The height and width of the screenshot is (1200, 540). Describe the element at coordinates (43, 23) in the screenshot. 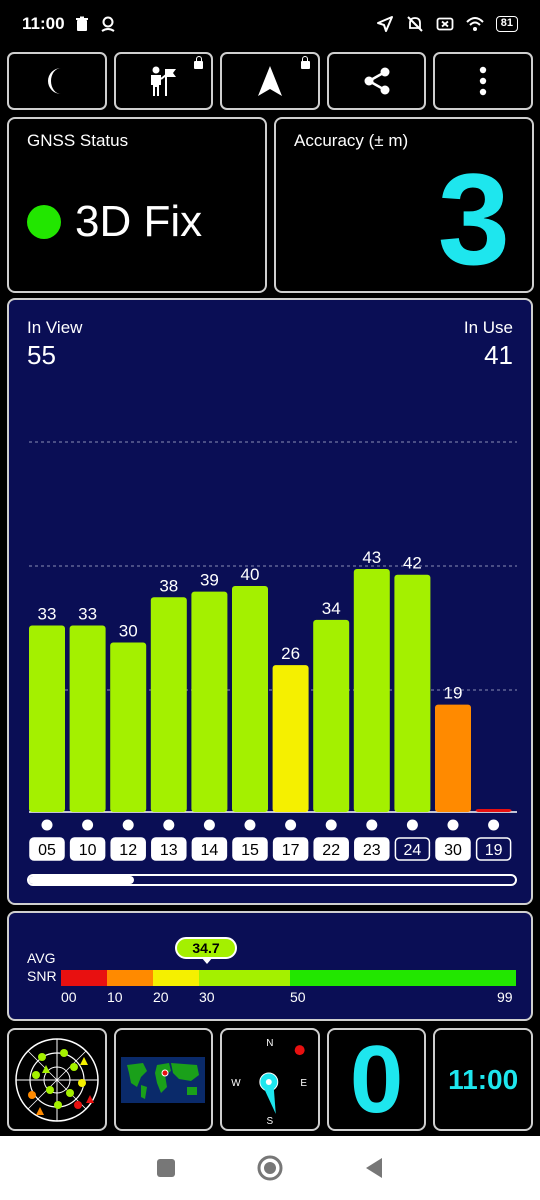

I see `status-time: 11:00` at that location.